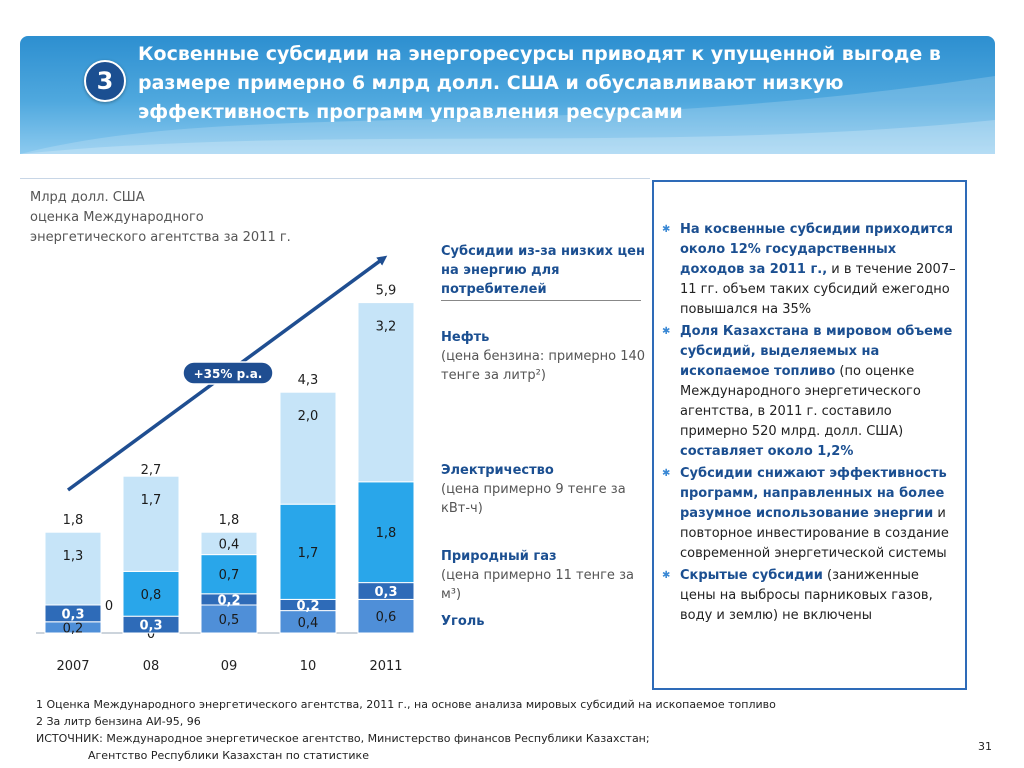  I want to click on x-tick-2011: 2011, so click(385, 666).